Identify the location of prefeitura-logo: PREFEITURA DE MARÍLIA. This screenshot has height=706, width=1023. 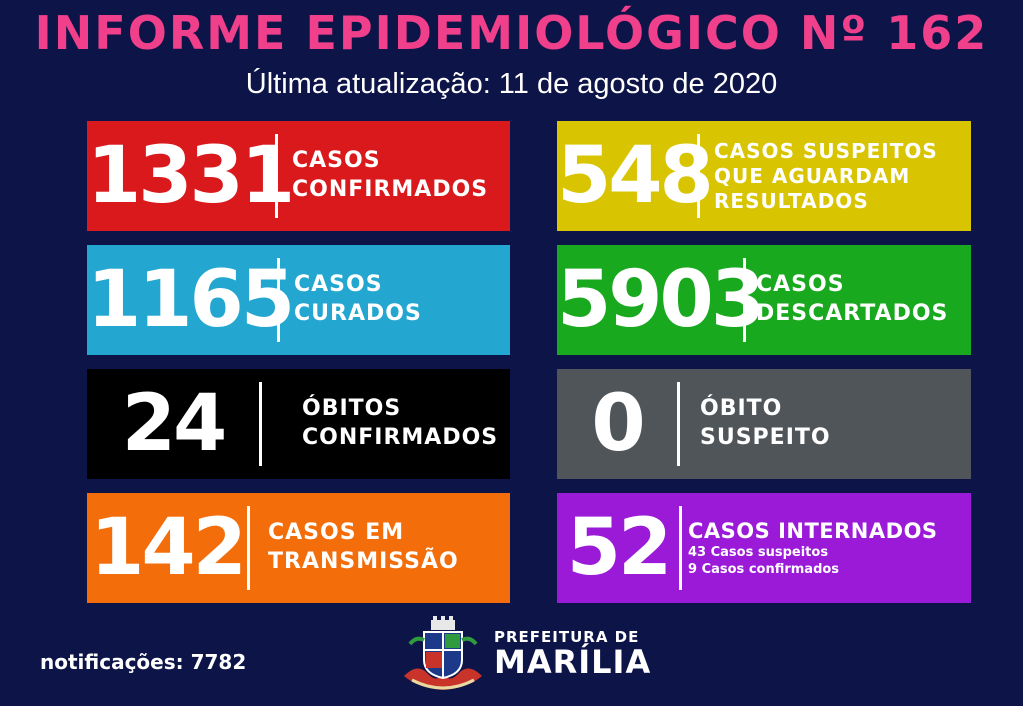
(524, 654).